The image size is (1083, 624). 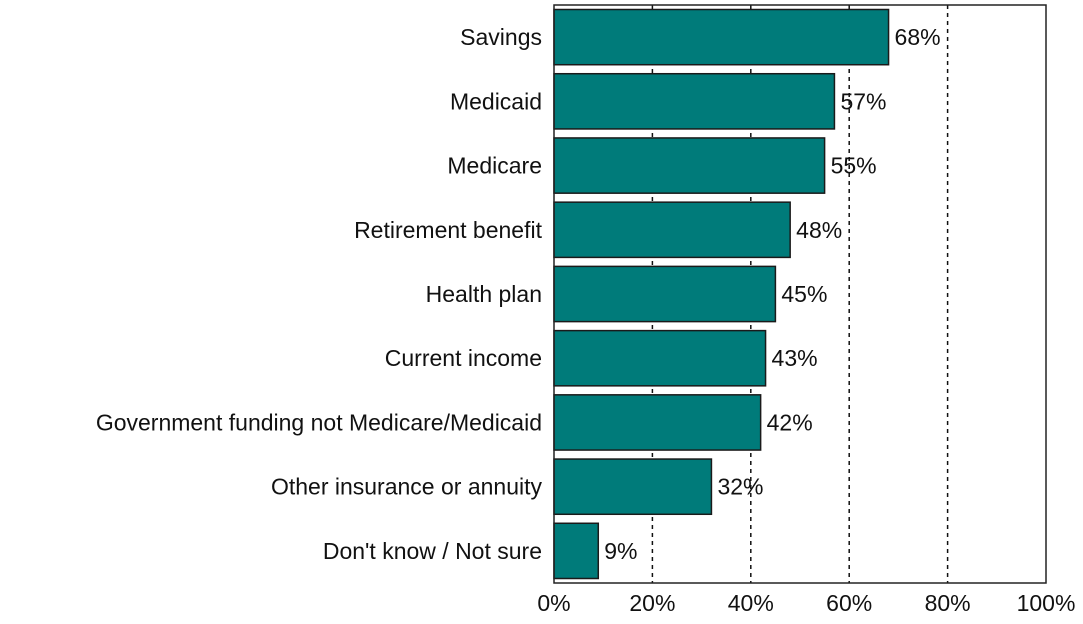 What do you see at coordinates (620, 551) in the screenshot?
I see `data-label: 9%` at bounding box center [620, 551].